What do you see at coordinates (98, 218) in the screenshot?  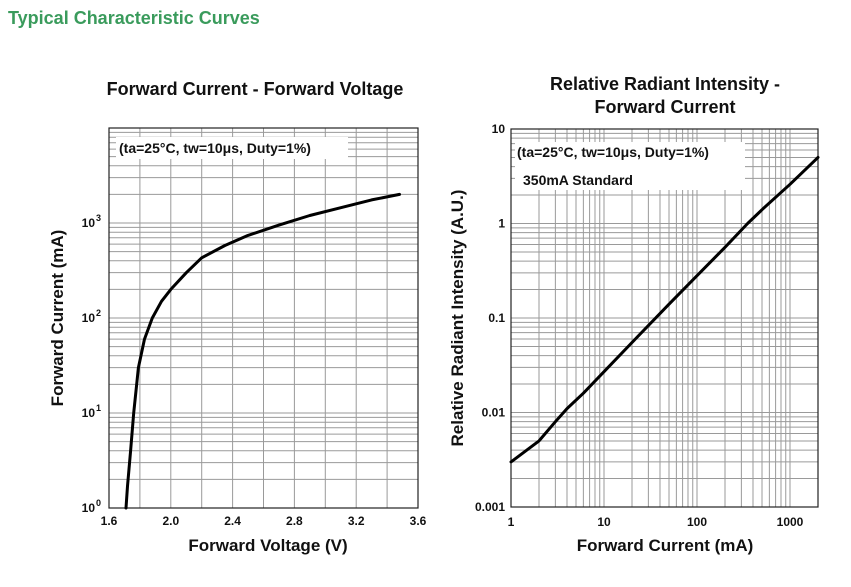 I see `chart1-y-tick-exponent: 3` at bounding box center [98, 218].